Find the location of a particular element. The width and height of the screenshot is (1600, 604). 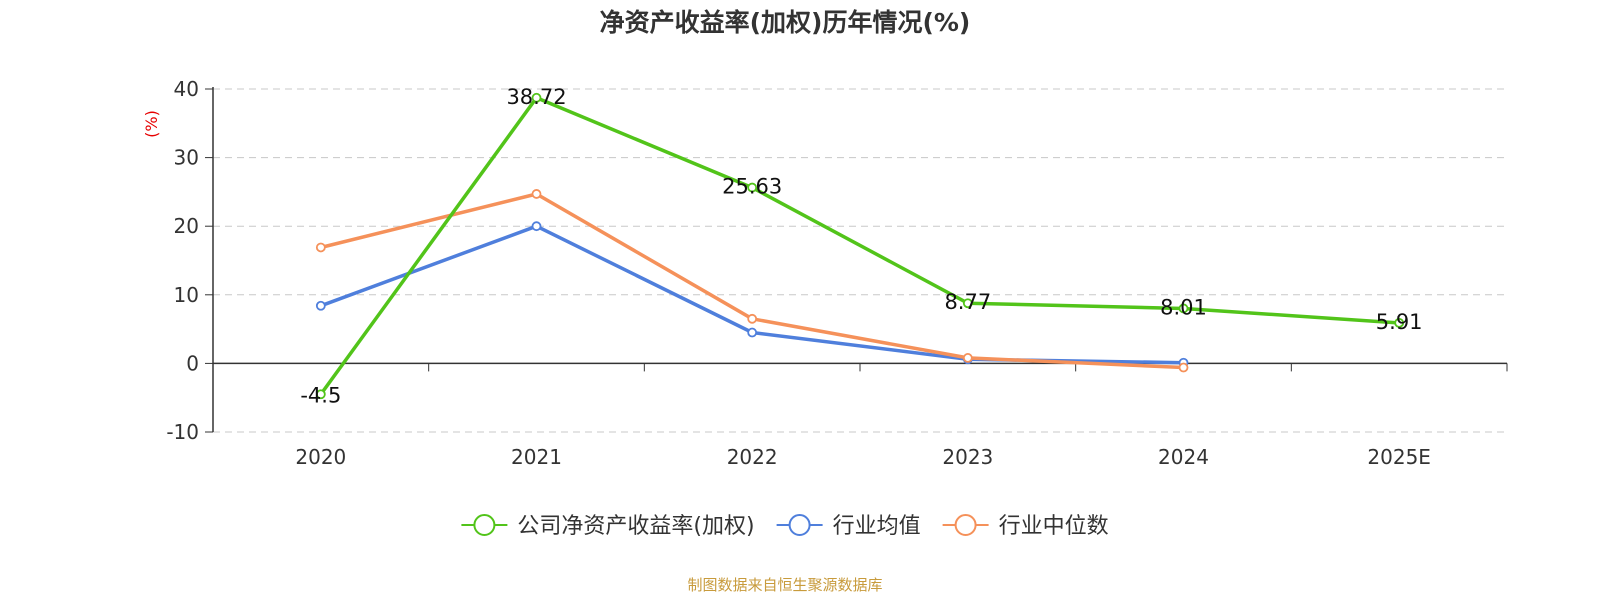

y-axis-label: (%) is located at coordinates (151, 124).